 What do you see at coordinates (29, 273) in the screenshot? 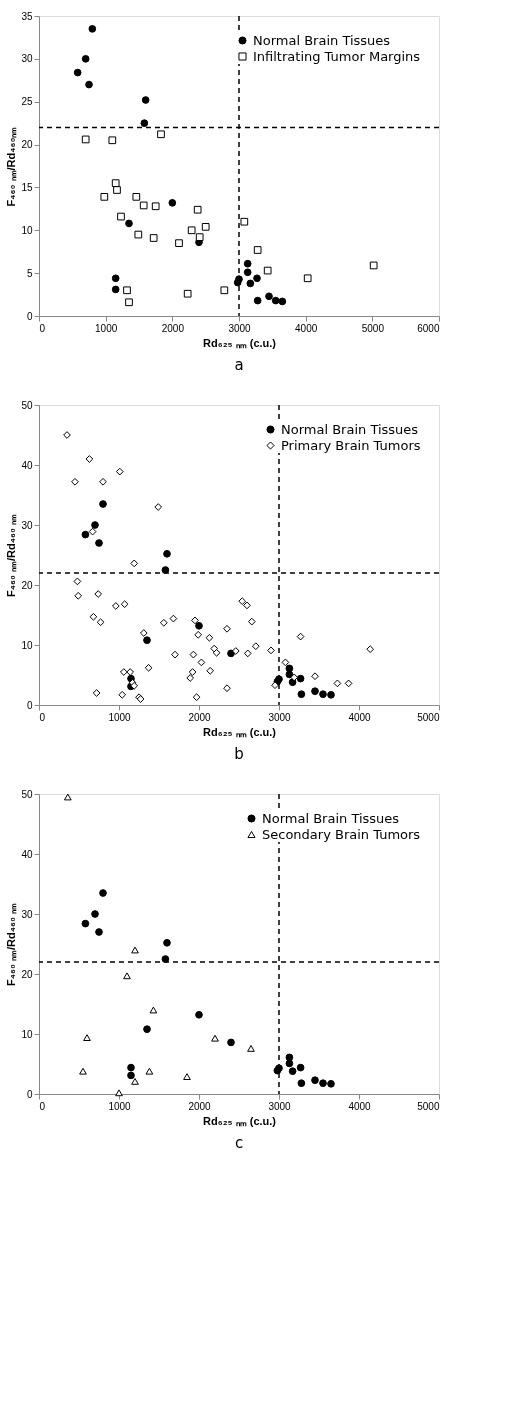
I see `y-tick-label: 5` at bounding box center [29, 273].